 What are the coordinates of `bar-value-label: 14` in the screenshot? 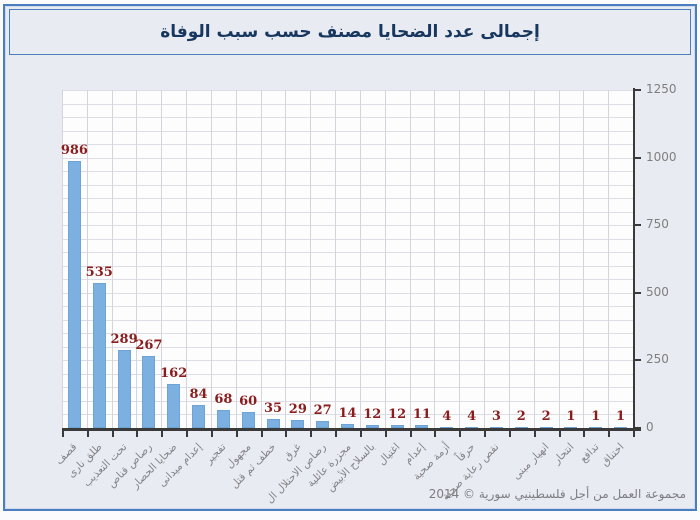 It's located at (347, 414).